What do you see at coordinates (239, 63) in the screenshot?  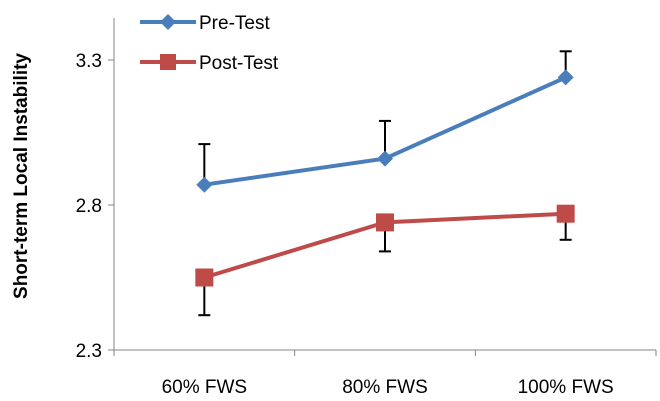 I see `legend-label: Post-Test` at bounding box center [239, 63].